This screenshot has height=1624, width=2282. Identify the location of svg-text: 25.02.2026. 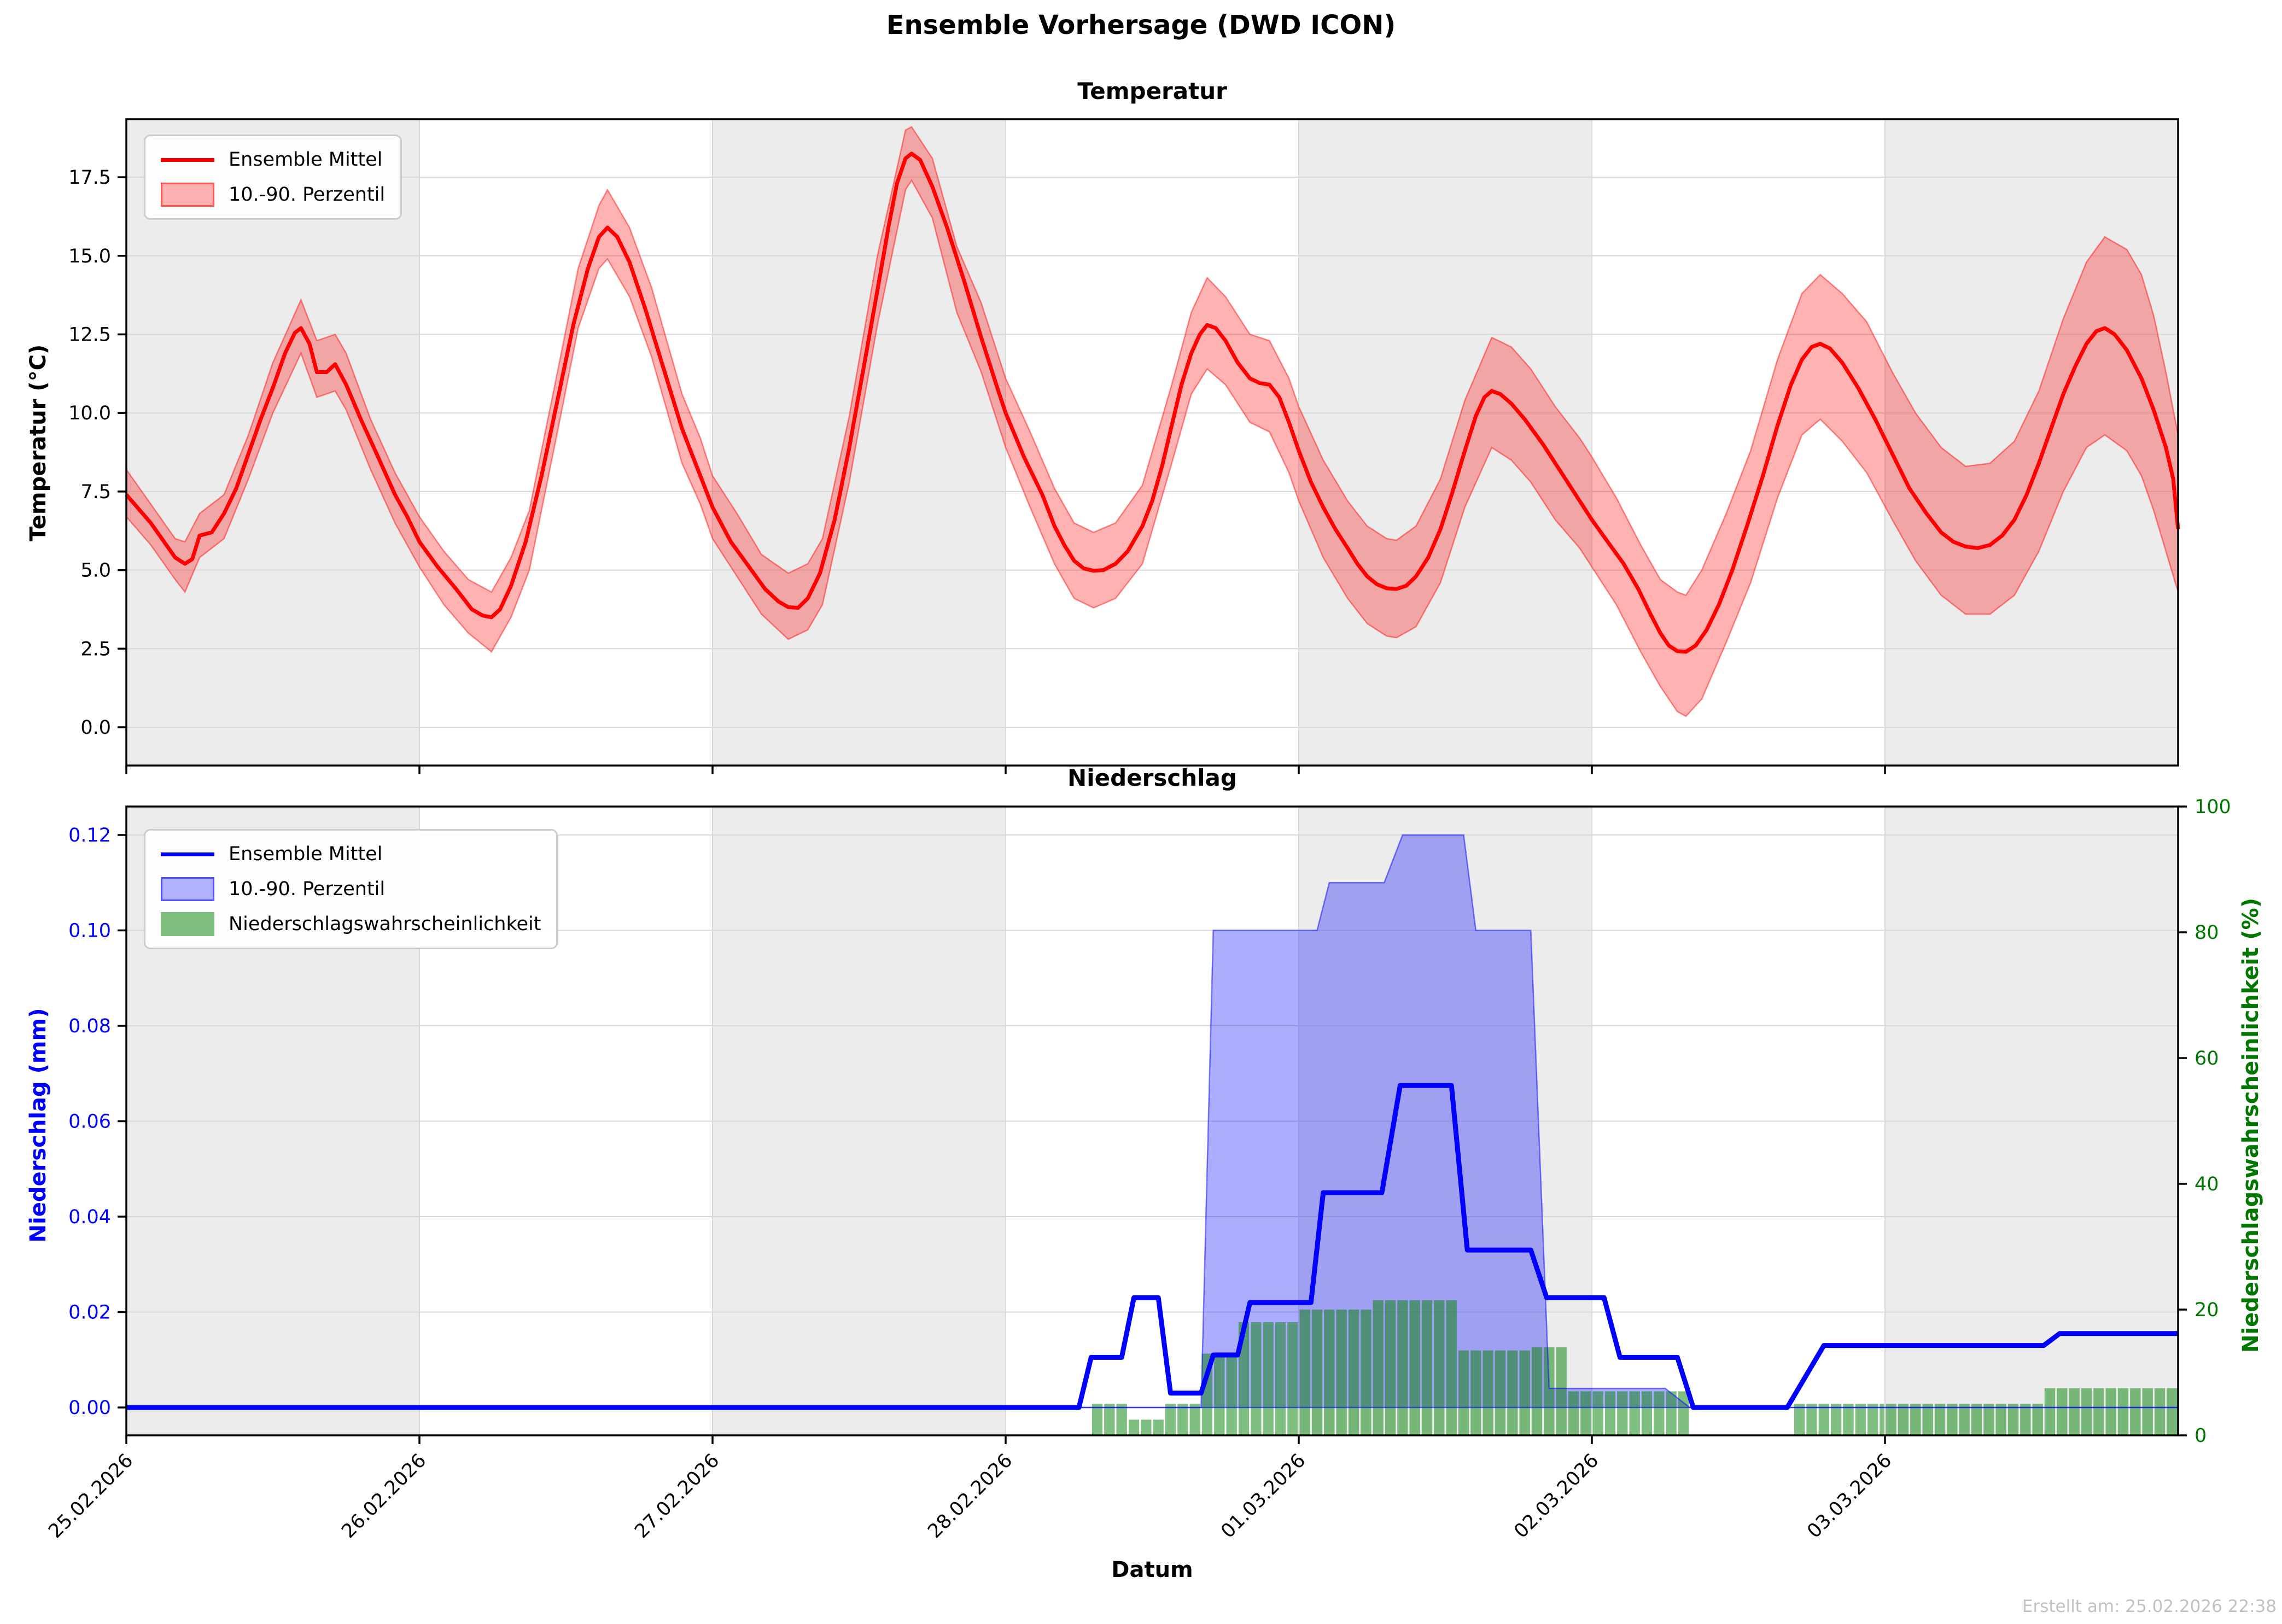
(90, 1496).